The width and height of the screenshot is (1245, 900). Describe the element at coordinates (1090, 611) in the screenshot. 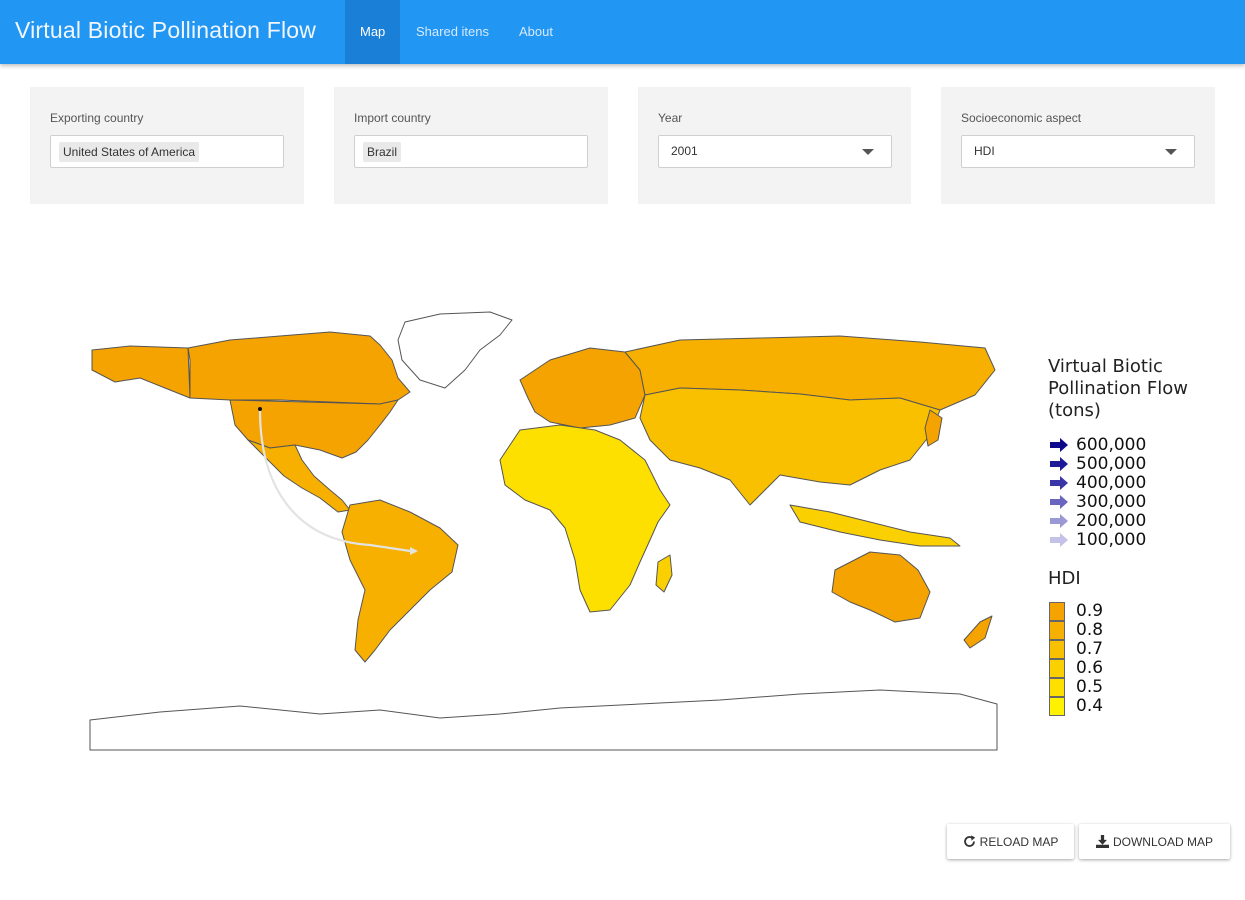

I see `hdi-legend-label: 0.9` at that location.